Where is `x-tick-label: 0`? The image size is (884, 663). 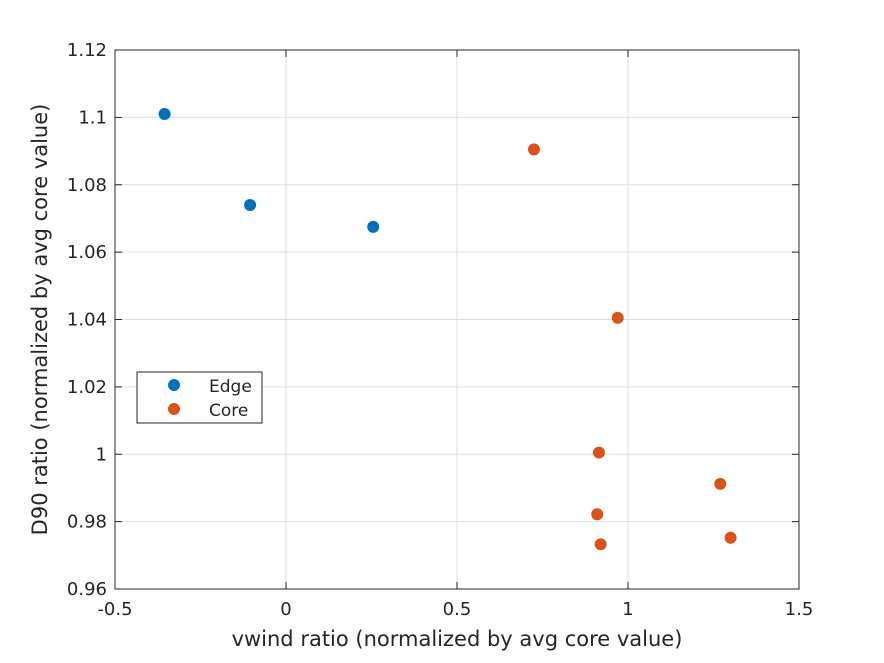 x-tick-label: 0 is located at coordinates (285, 609).